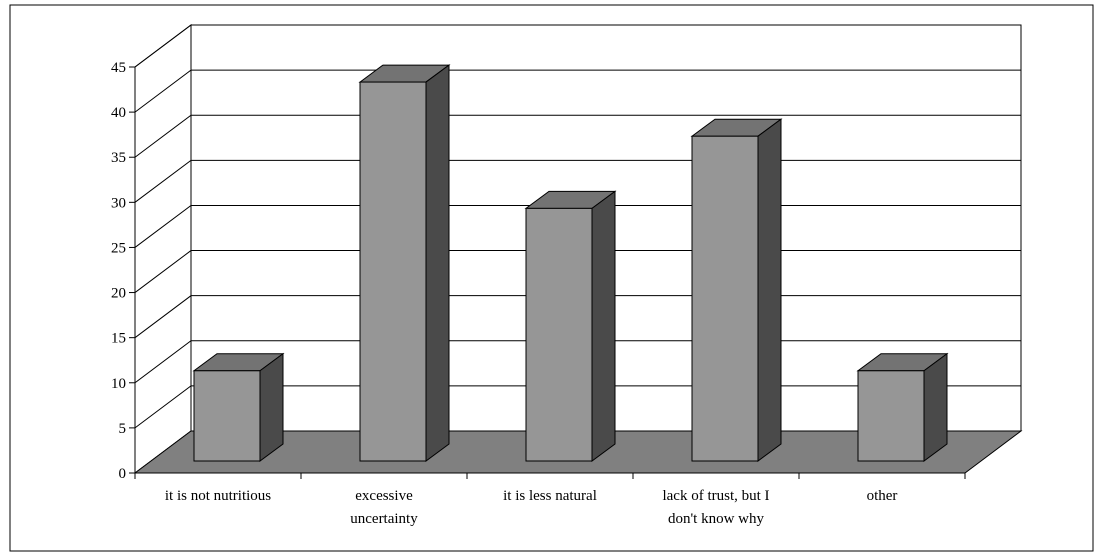  Describe the element at coordinates (123, 474) in the screenshot. I see `y-tick-label: 0` at that location.